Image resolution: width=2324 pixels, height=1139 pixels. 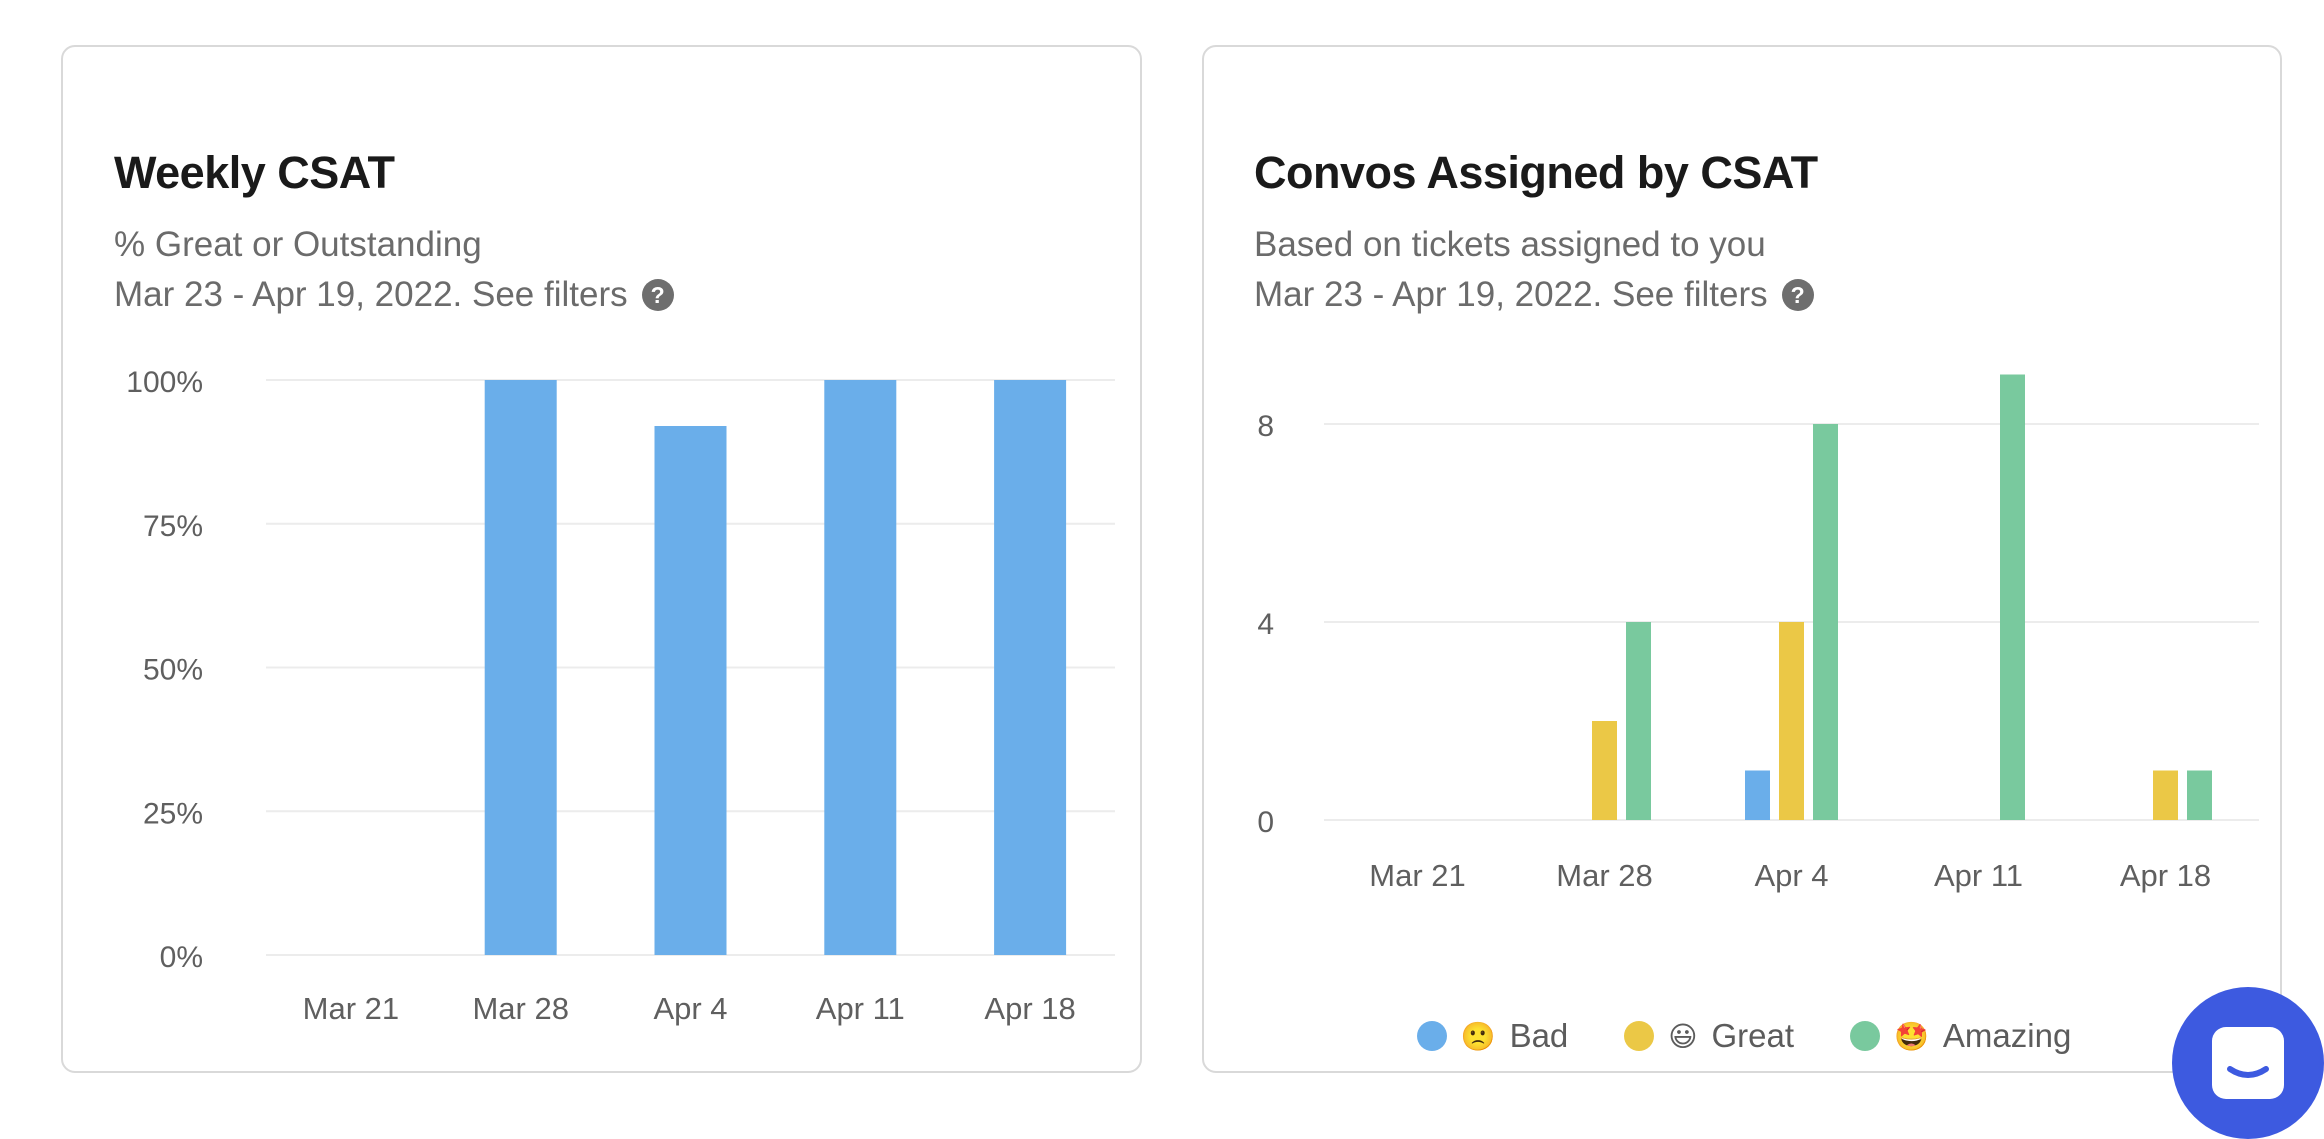 What do you see at coordinates (173, 670) in the screenshot?
I see `y-tick-label: 50%` at bounding box center [173, 670].